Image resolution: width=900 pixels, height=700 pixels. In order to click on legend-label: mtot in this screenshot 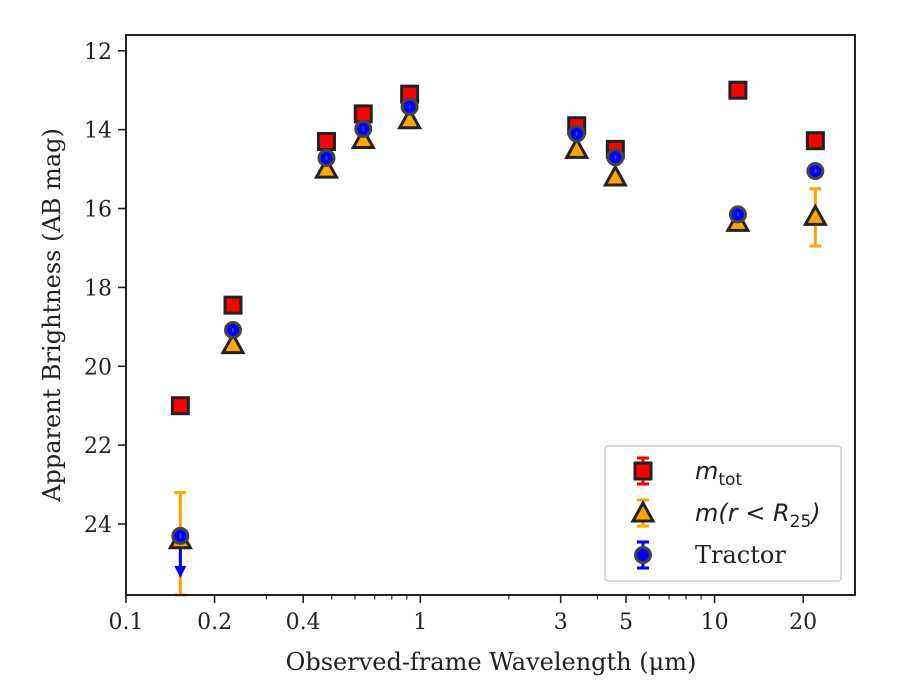, I will do `click(718, 473)`.